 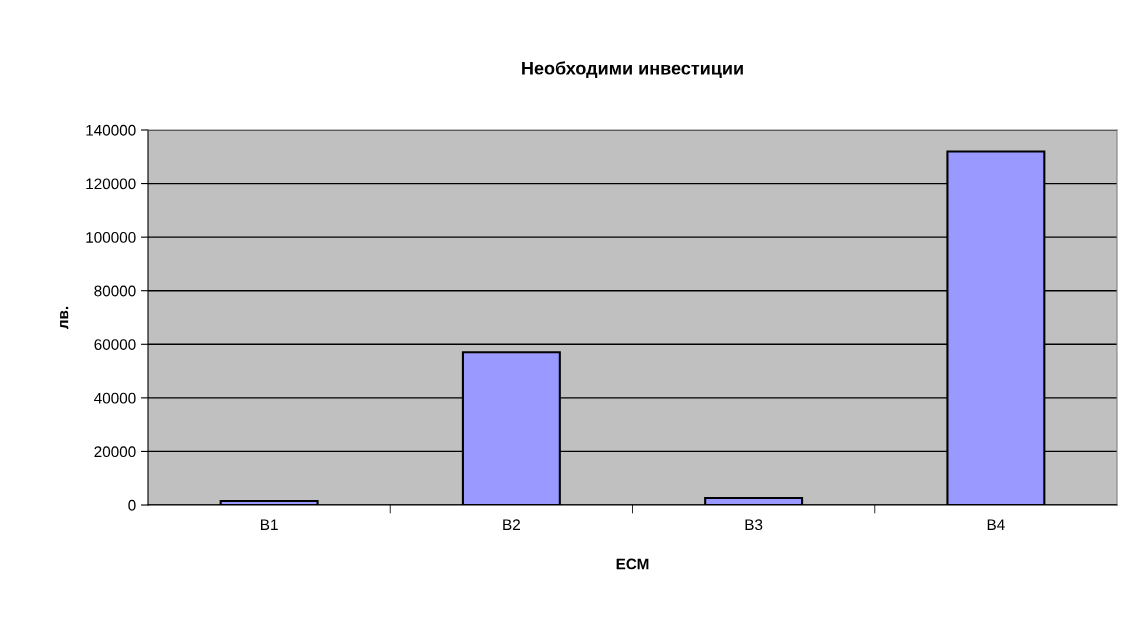 What do you see at coordinates (111, 184) in the screenshot?
I see `y-tick-label: 120000` at bounding box center [111, 184].